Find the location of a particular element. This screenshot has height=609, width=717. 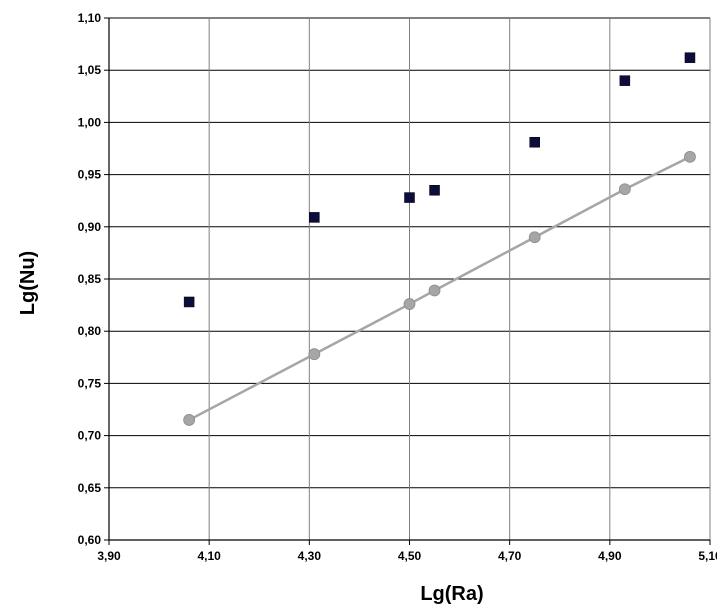

y-tick-label: 0,95 is located at coordinates (90, 175).